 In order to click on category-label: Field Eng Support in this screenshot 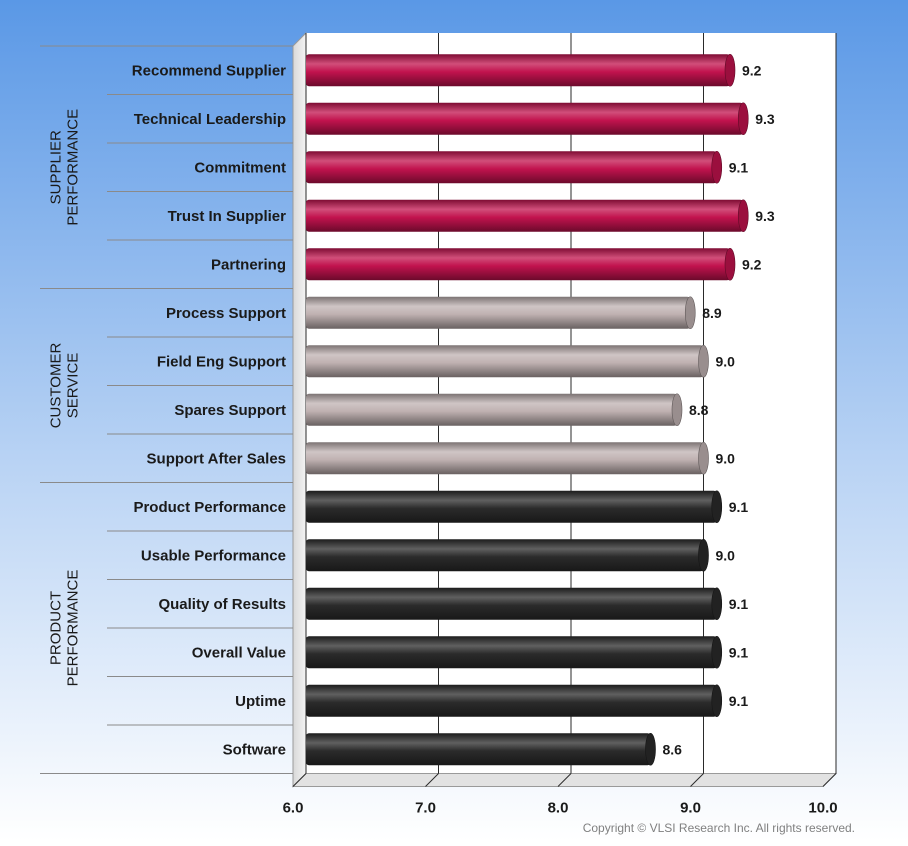, I will do `click(221, 361)`.